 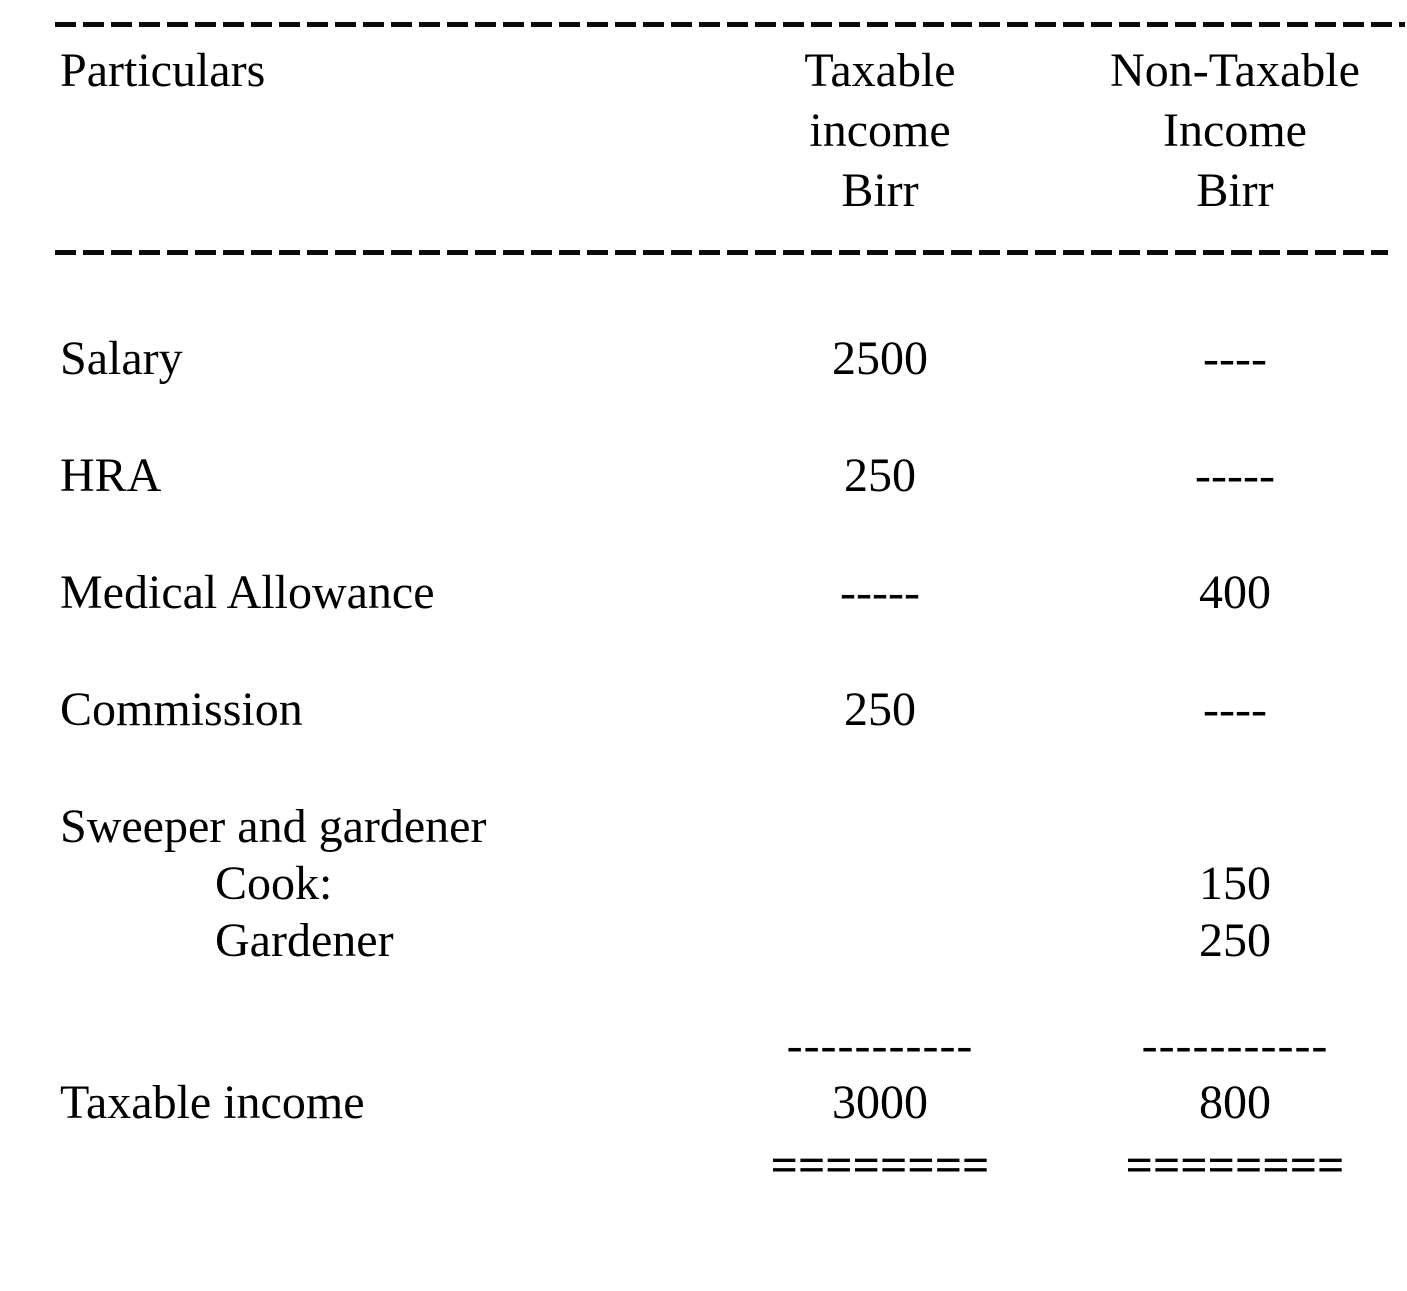 What do you see at coordinates (163, 70) in the screenshot?
I see `header-particulars: Particulars` at bounding box center [163, 70].